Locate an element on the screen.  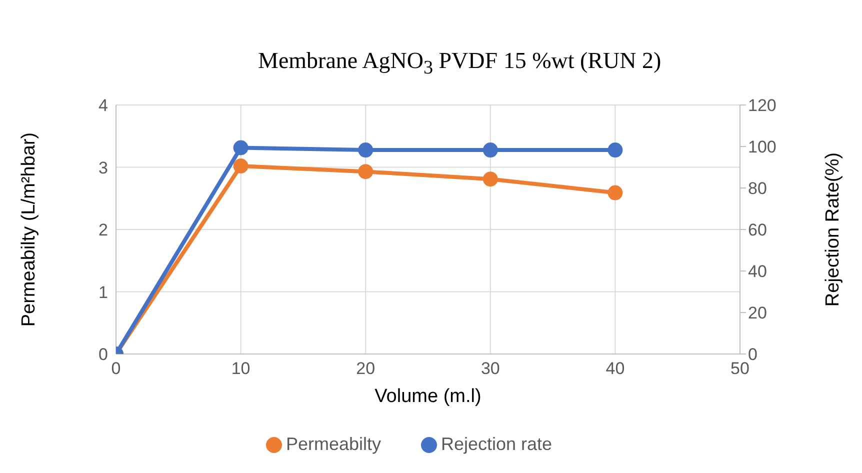
y2-tick-label: 80 is located at coordinates (757, 188).